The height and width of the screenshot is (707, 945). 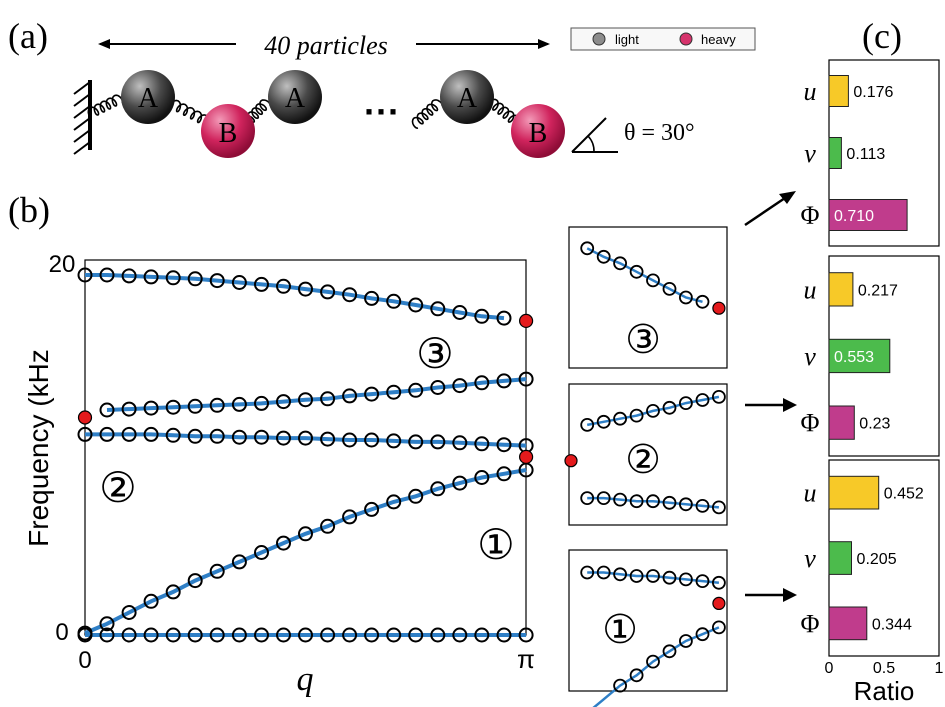 I want to click on data-label: 0.452, so click(x=904, y=494).